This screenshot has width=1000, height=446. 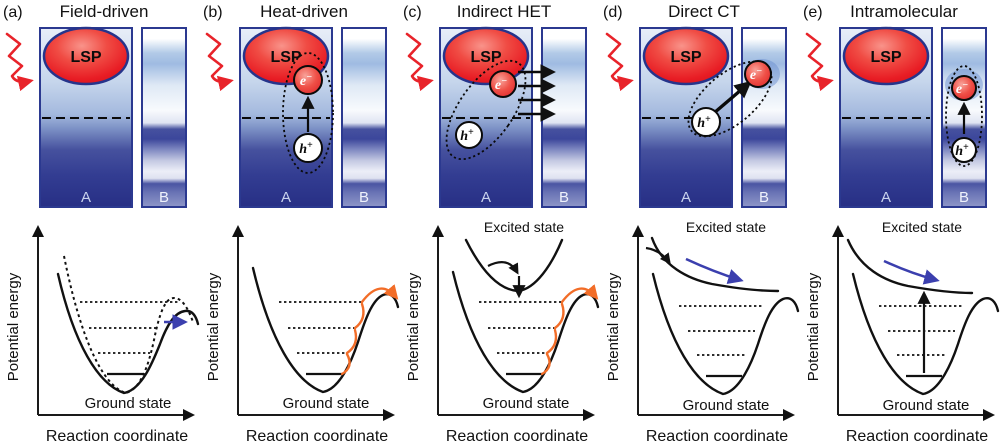 I want to click on panel-c-mechanism-diagram: (c) Indirect HET A B LSP e− h+, so click(x=495, y=105).